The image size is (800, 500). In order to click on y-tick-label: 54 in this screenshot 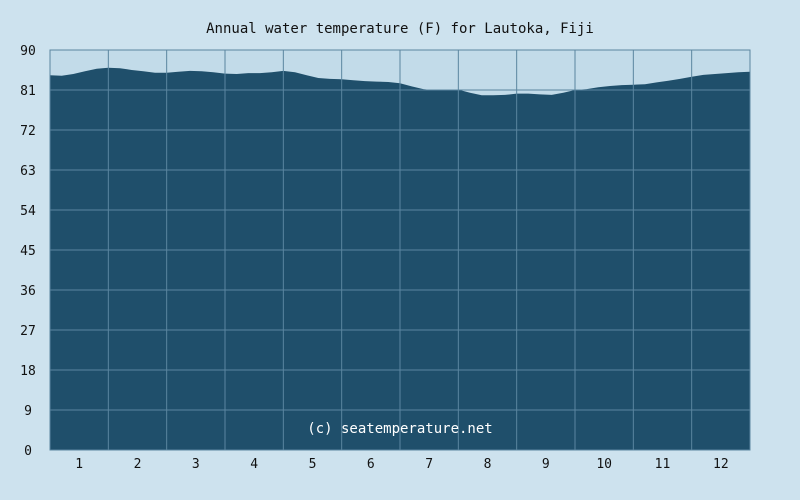, I will do `click(28, 211)`.